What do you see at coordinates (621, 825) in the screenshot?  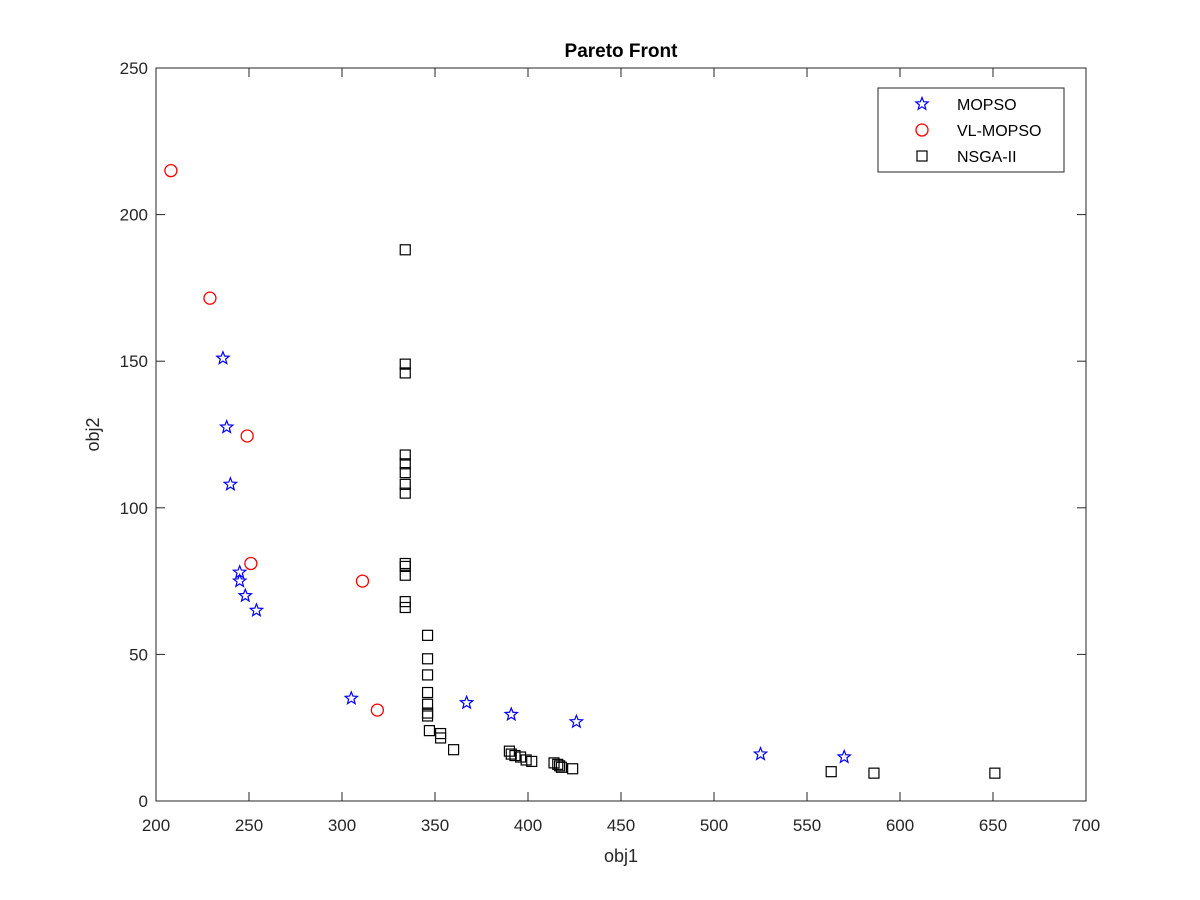 I see `x-tick-label: 450` at bounding box center [621, 825].